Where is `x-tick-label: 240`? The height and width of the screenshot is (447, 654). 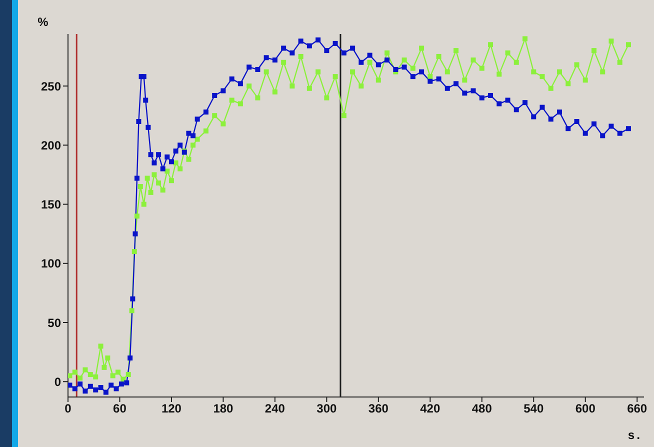 x-tick-label: 240 is located at coordinates (275, 409).